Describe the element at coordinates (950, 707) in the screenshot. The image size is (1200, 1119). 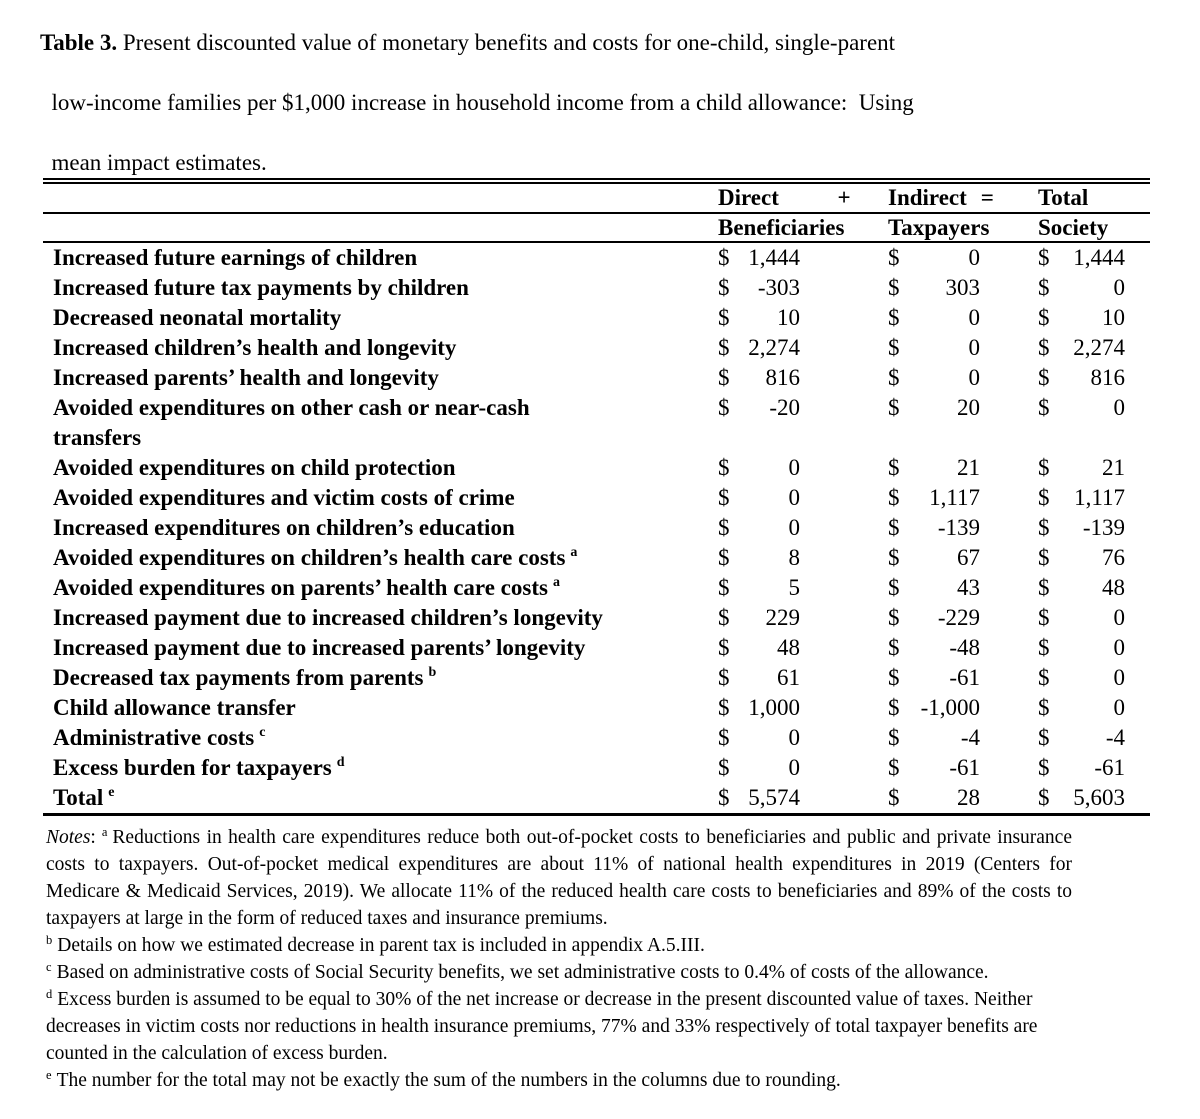
I see `taxpayers-value: -1,000` at that location.